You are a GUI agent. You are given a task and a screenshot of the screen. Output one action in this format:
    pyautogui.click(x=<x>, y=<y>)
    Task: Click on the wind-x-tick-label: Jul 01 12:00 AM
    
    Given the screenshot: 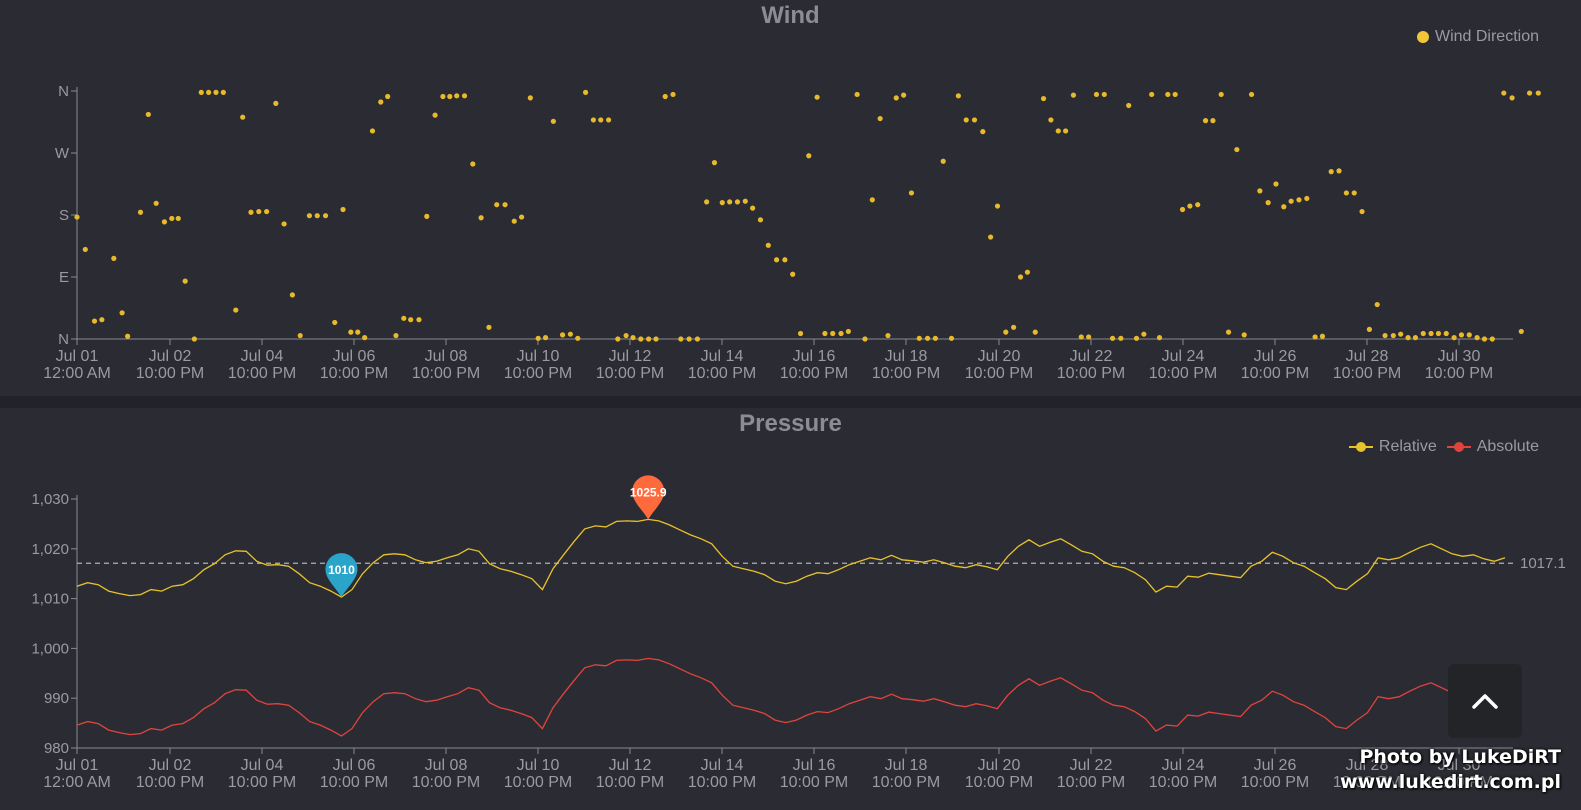 What is the action you would take?
    pyautogui.click(x=77, y=365)
    